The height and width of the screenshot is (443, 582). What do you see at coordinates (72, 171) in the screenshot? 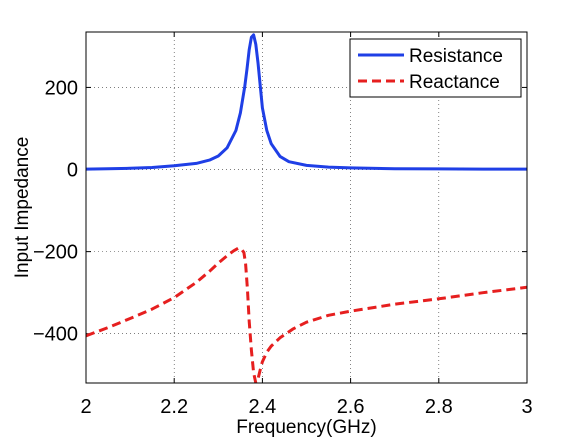
I see `y-tick-label: 0` at bounding box center [72, 171].